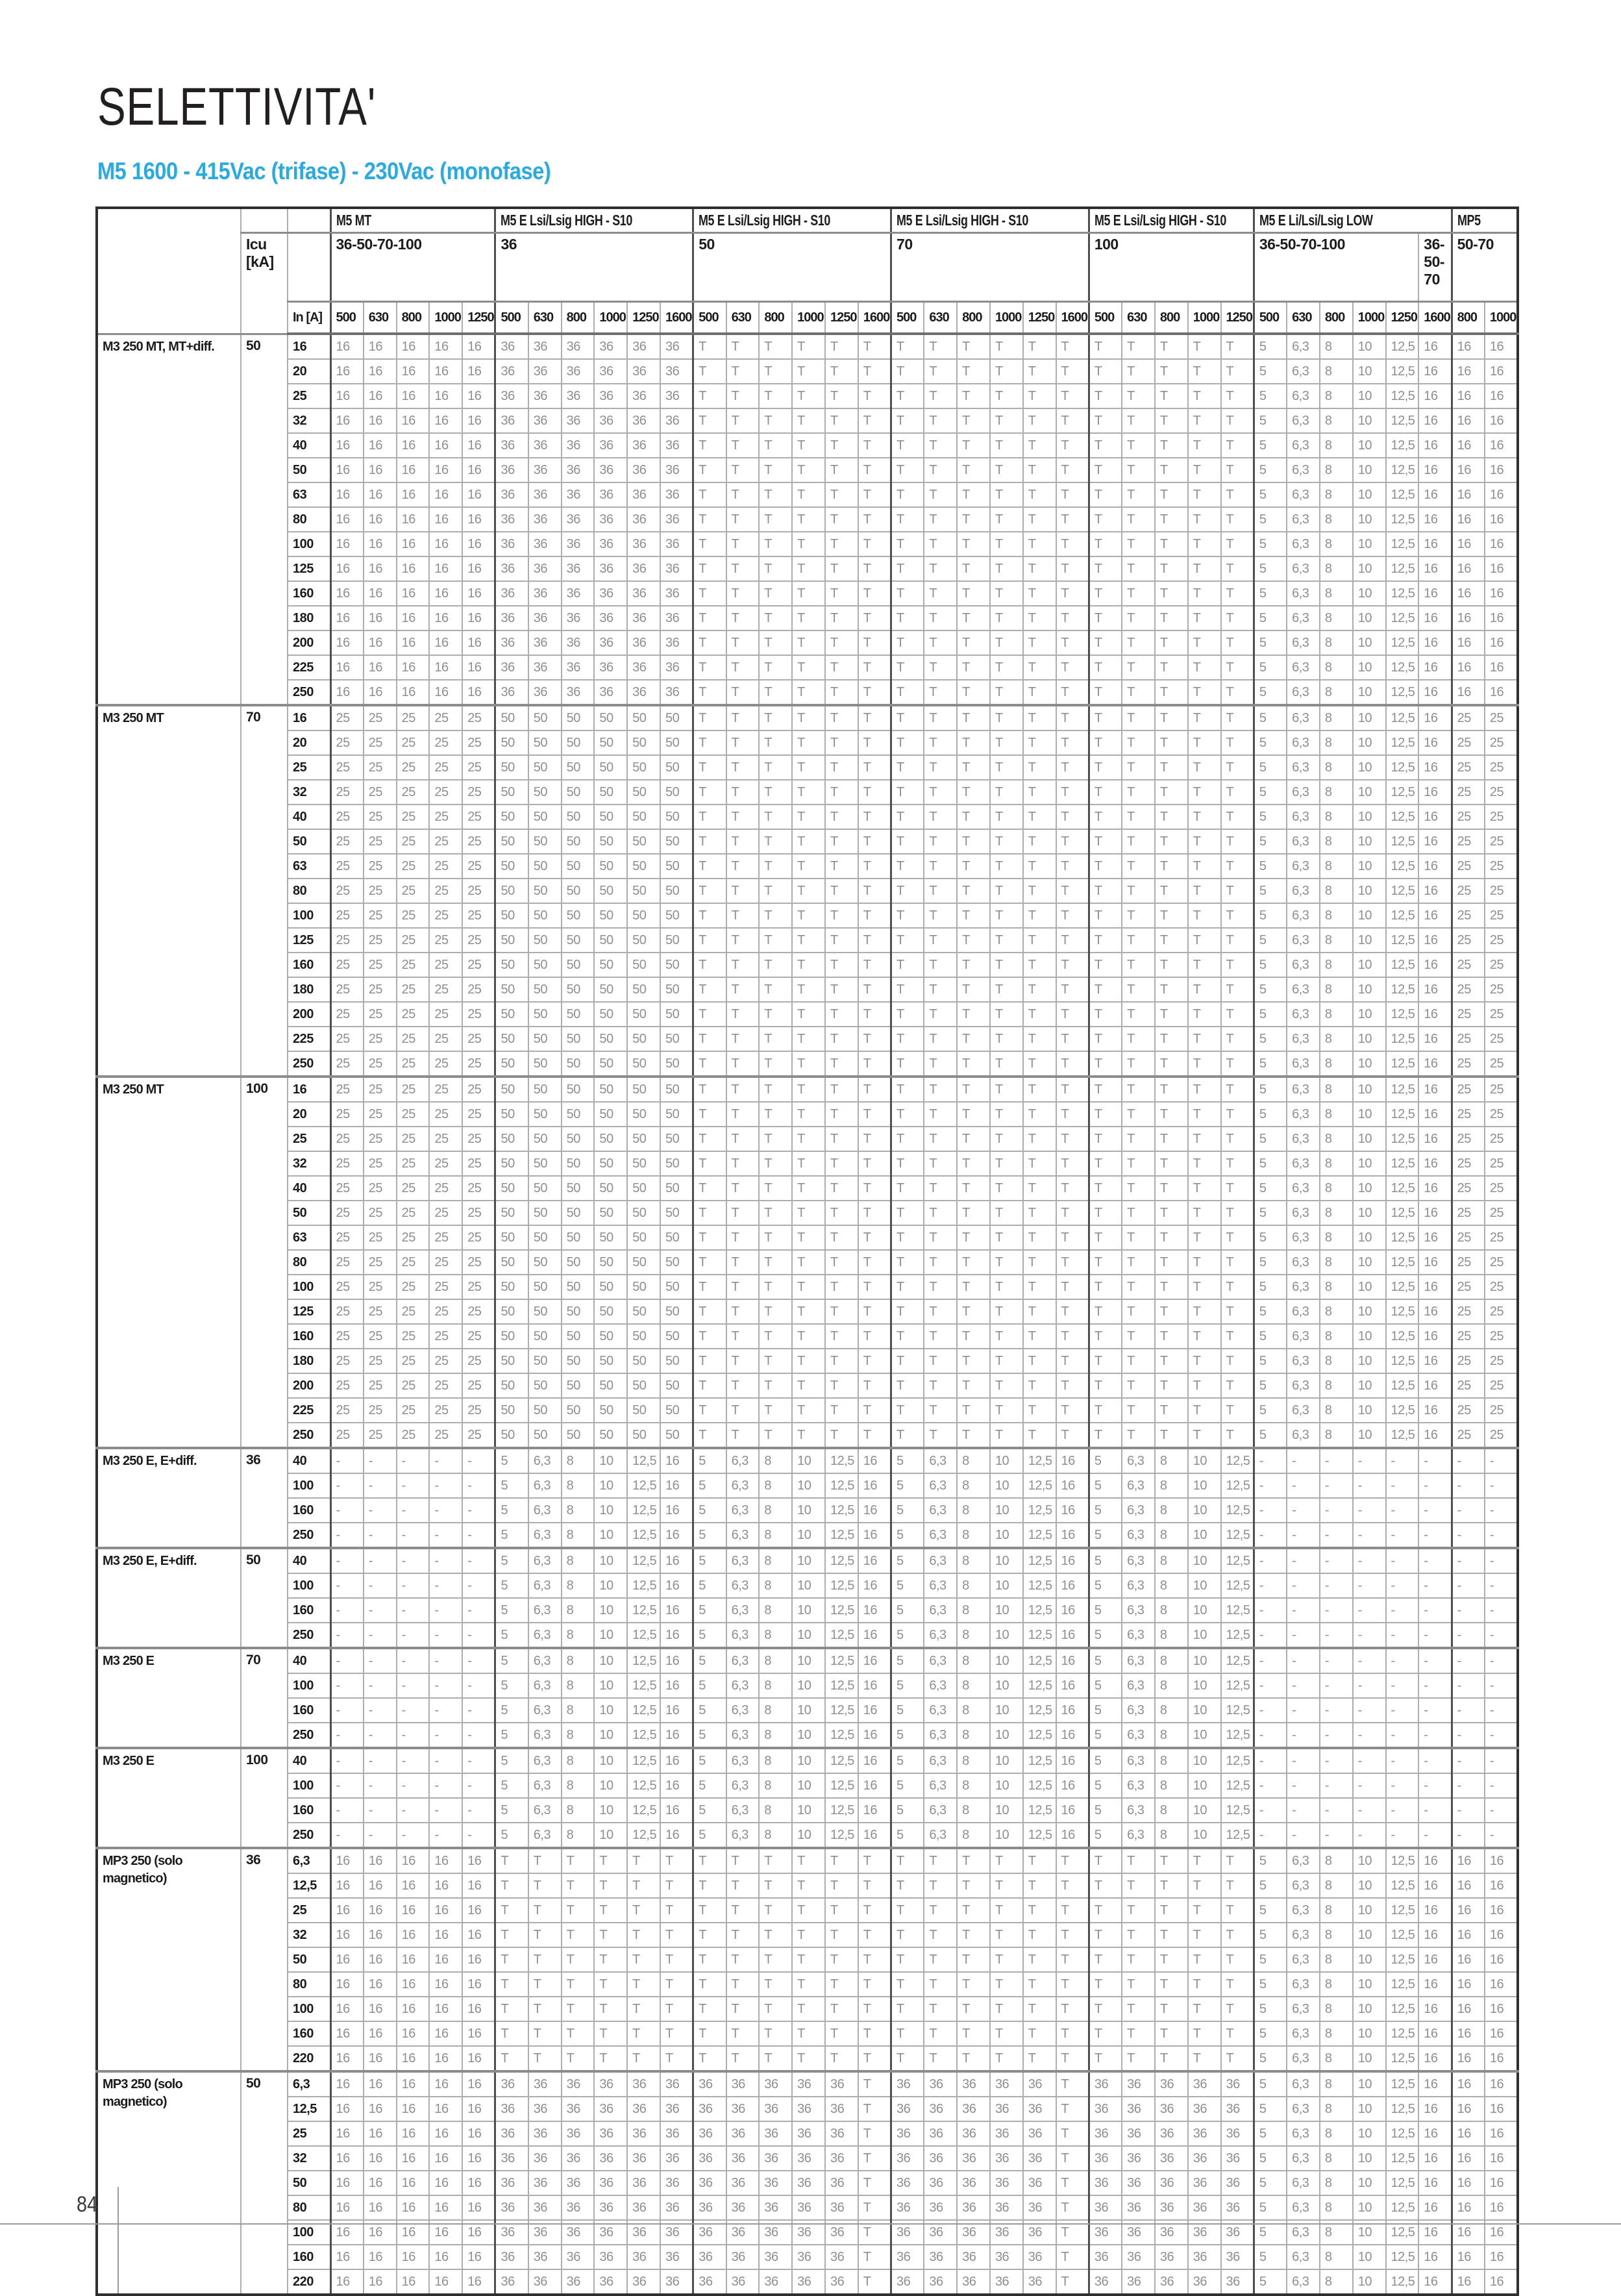 The image size is (1621, 2296). I want to click on in-value-cell: 6,3, so click(309, 1860).